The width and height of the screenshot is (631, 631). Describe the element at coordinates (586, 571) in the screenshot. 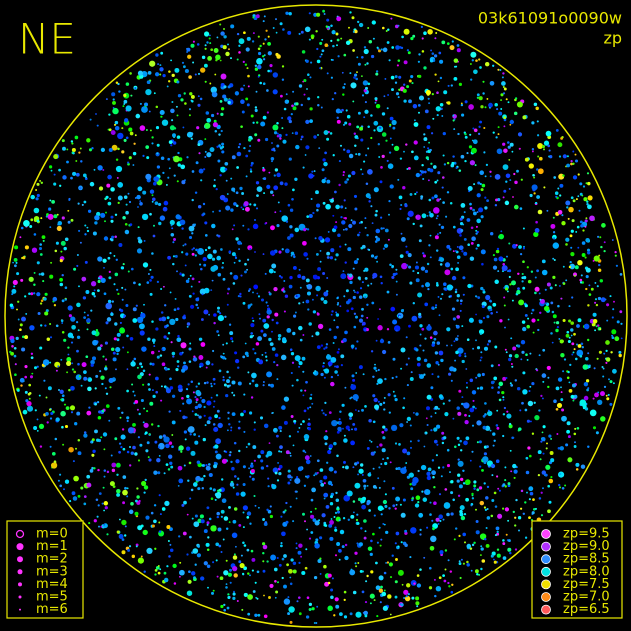

I see `zp-label: zp=8.0` at that location.